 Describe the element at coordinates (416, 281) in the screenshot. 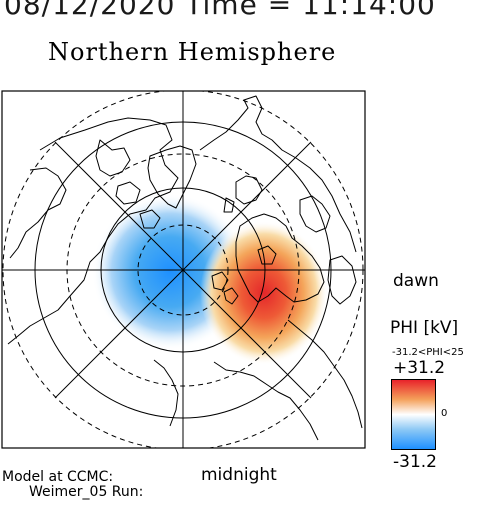

I see `dawn-label: dawn` at that location.